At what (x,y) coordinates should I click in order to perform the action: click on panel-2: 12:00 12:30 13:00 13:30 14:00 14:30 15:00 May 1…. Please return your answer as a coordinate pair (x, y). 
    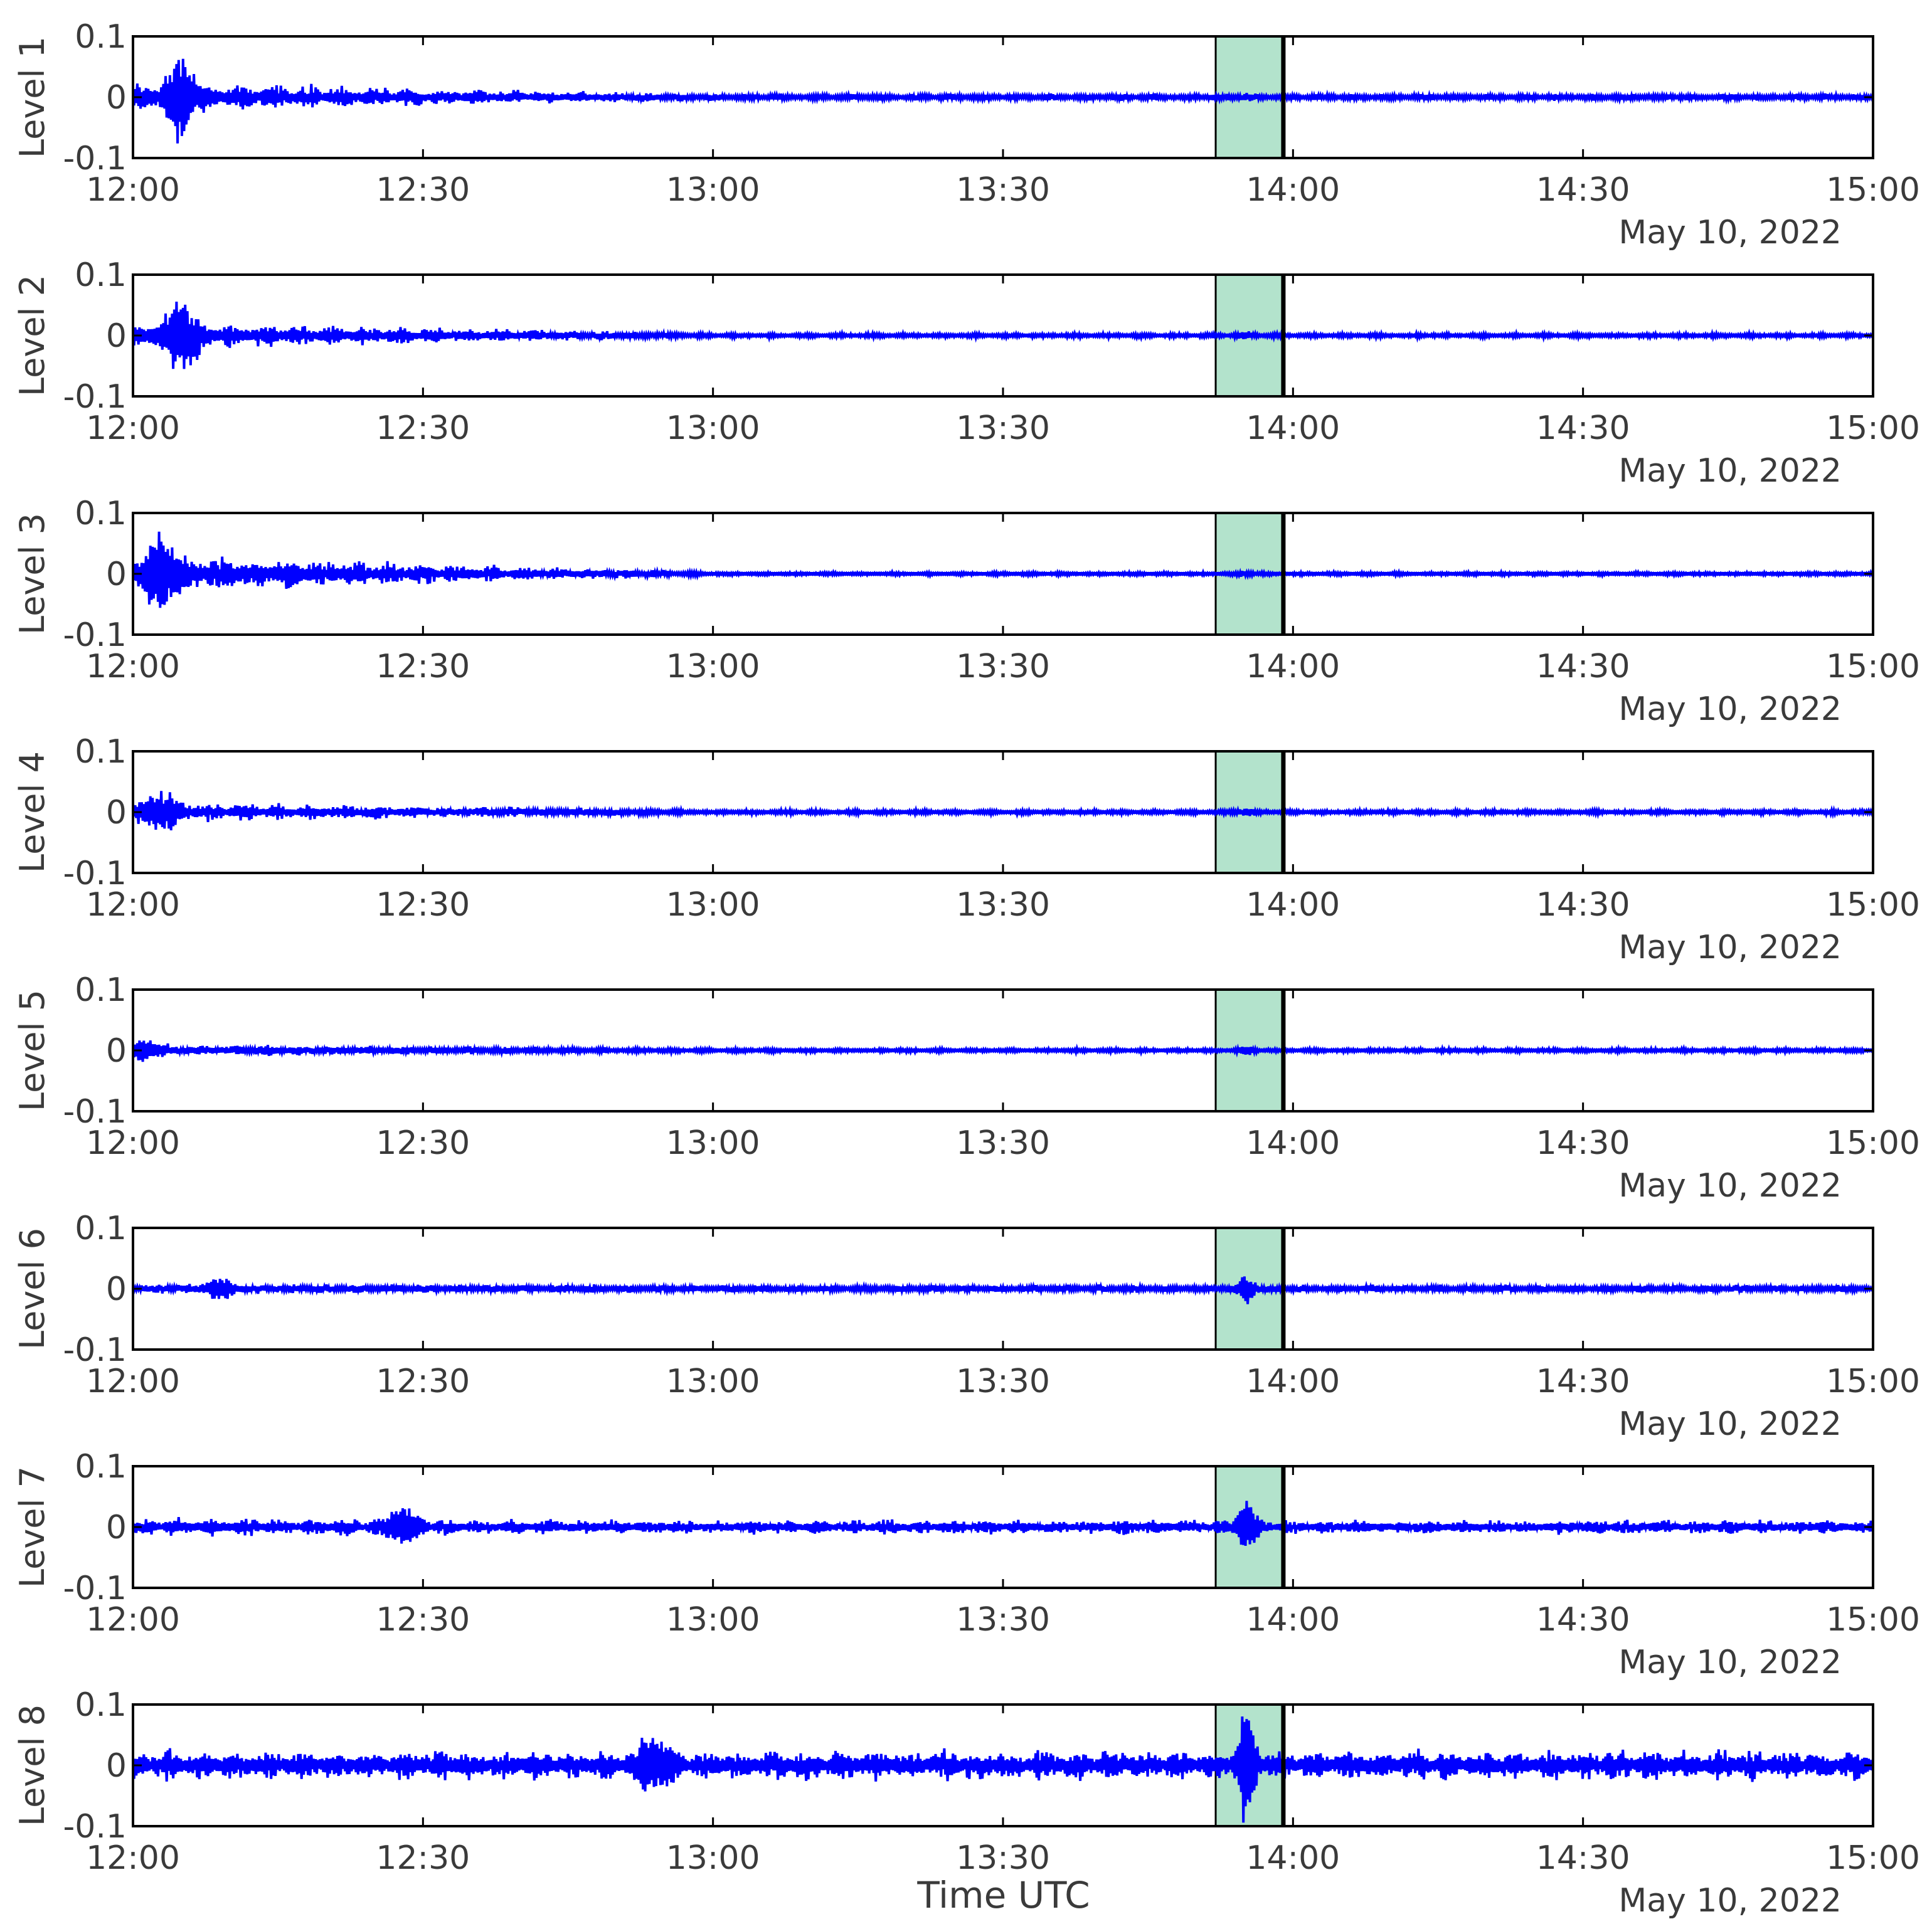
    Looking at the image, I should click on (966, 373).